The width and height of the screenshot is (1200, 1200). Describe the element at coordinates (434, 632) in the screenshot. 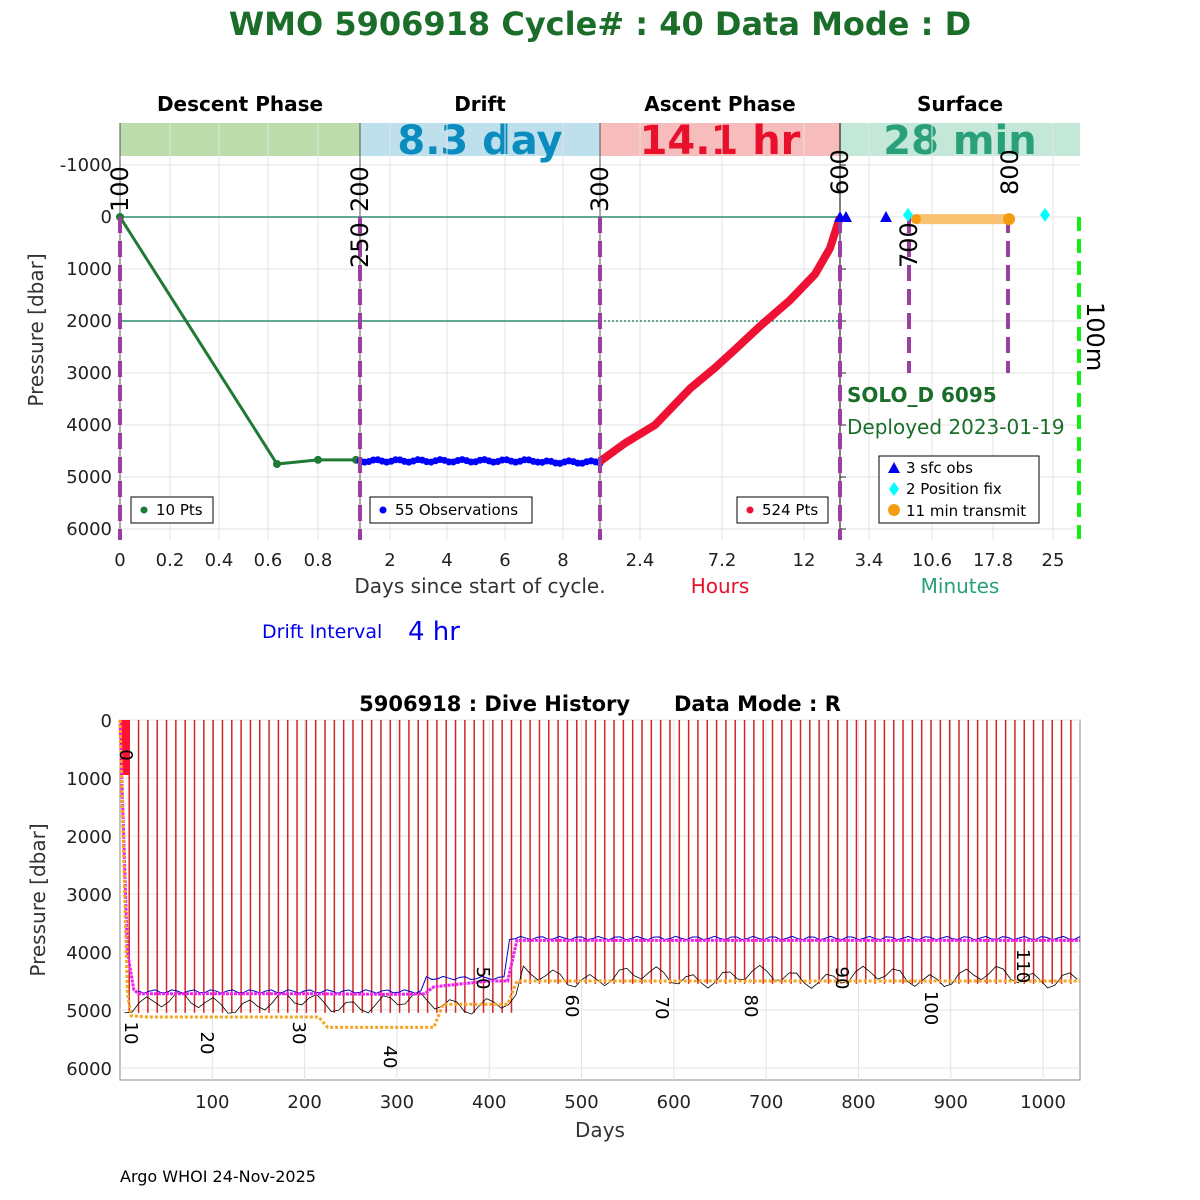

I see `drift-interval-value: 4 hr` at that location.